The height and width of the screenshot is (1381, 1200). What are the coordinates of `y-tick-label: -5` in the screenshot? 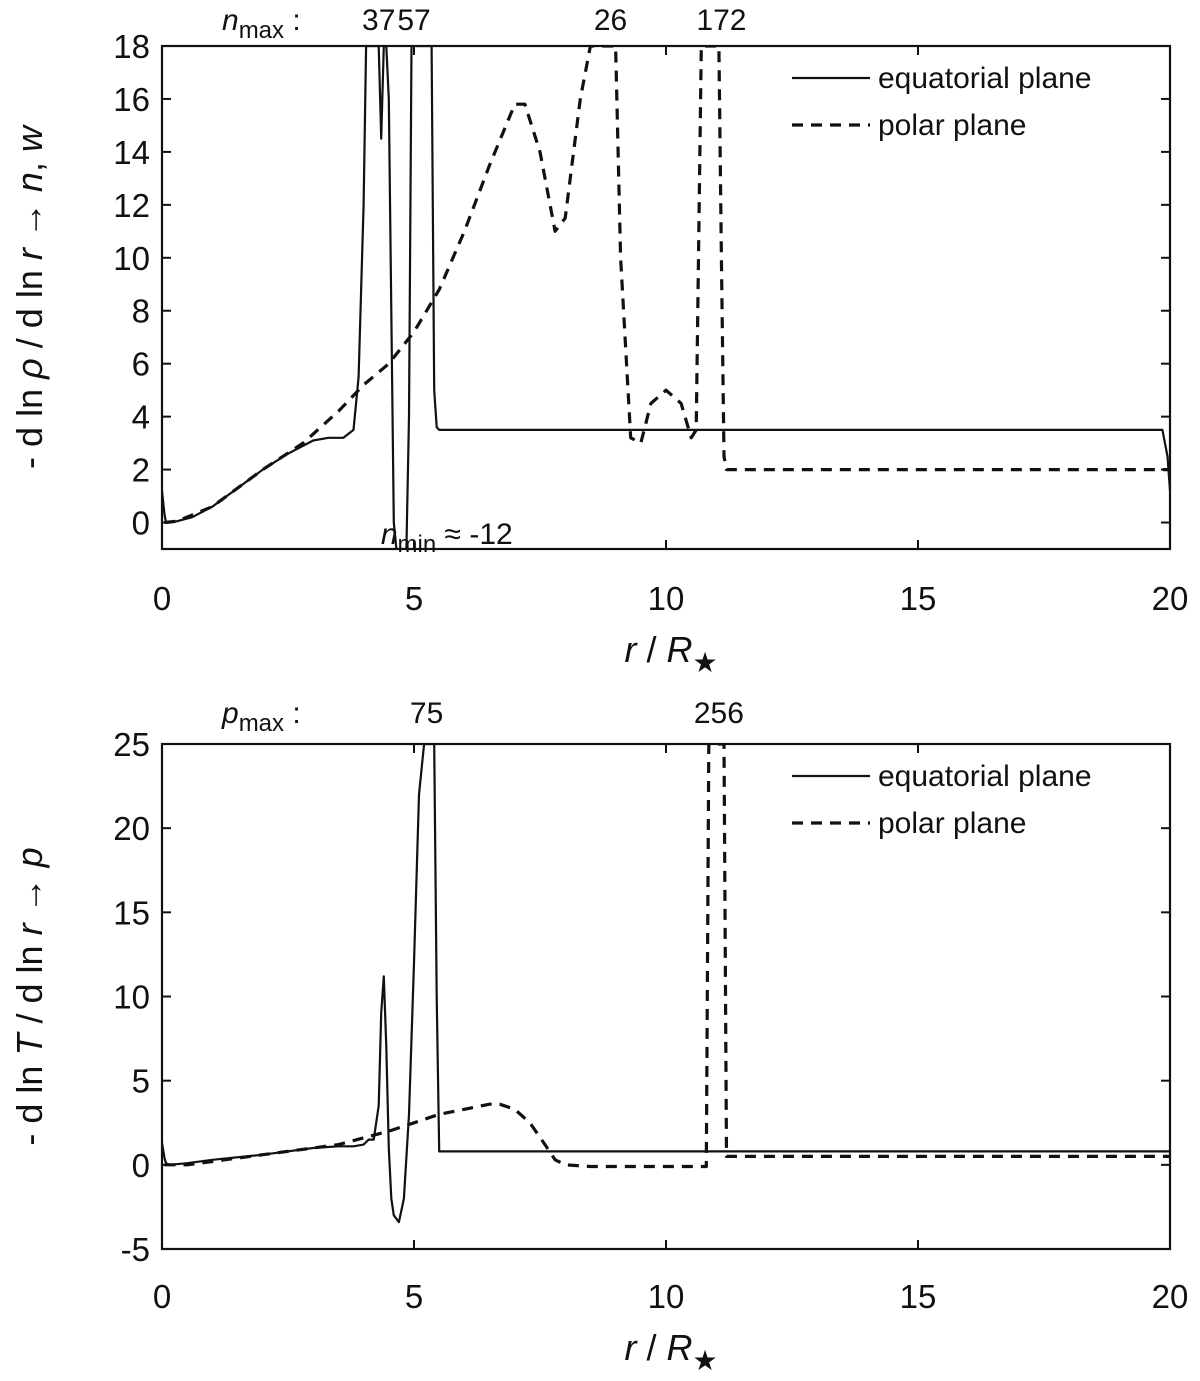 It's located at (135, 1249).